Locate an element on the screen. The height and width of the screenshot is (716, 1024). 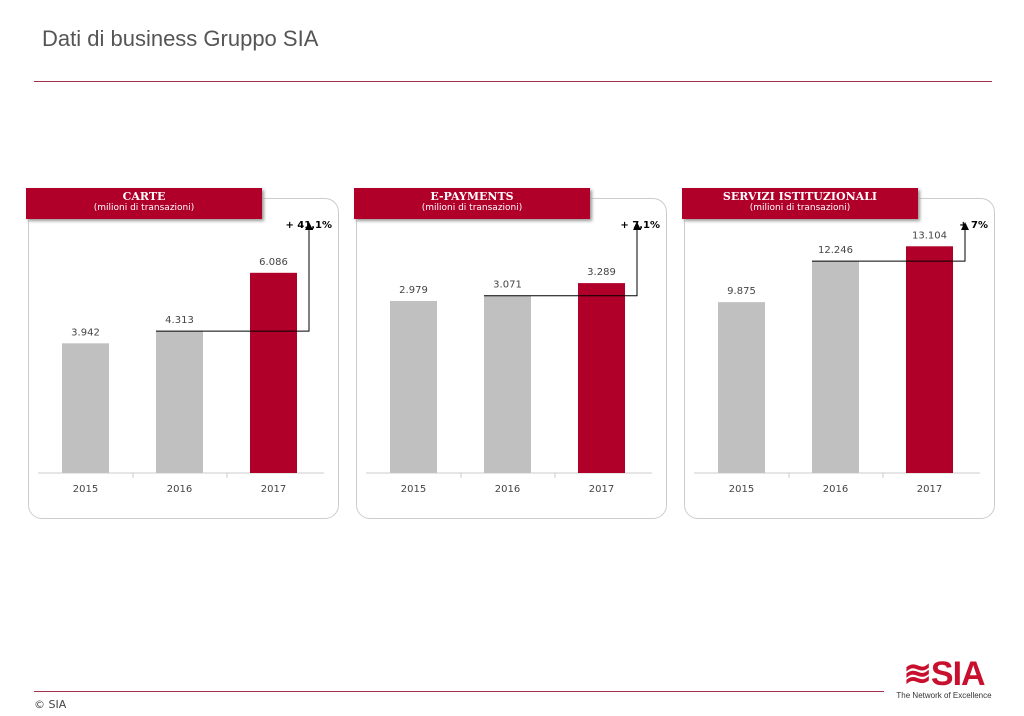
bar-chart: 2.979 2015 3.071 2016 3.289 2017 + 7,1% is located at coordinates (513, 357).